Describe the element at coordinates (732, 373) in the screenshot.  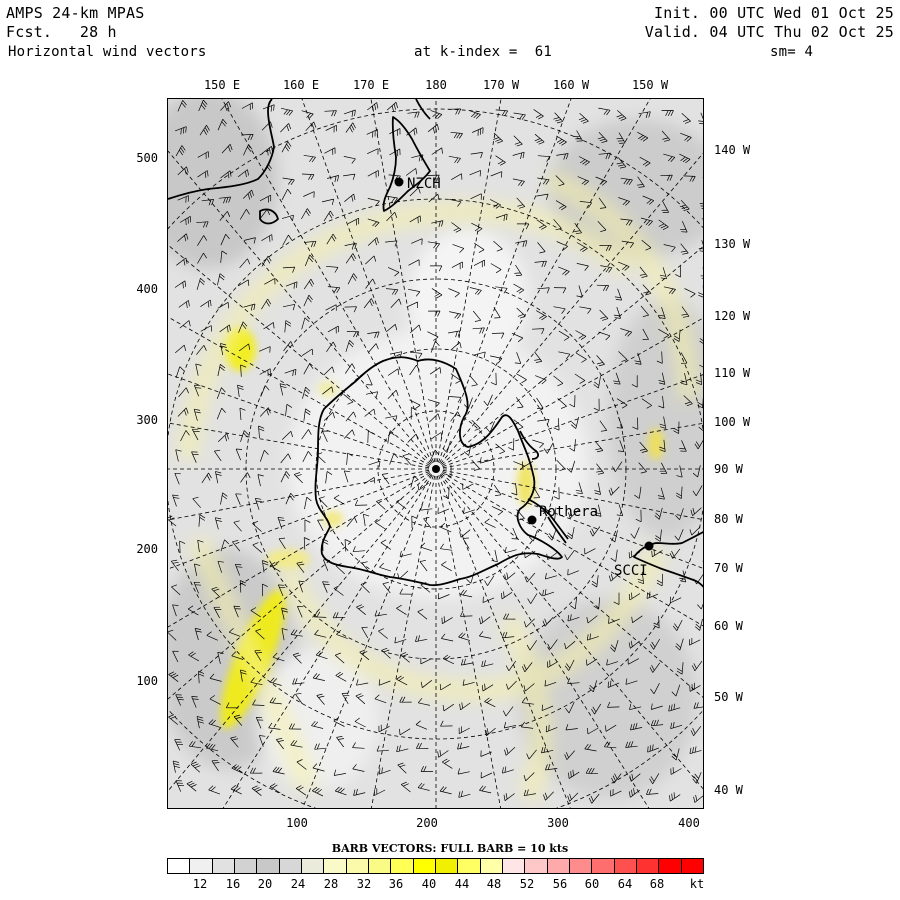
I see `lon-label-right: 110 W` at that location.